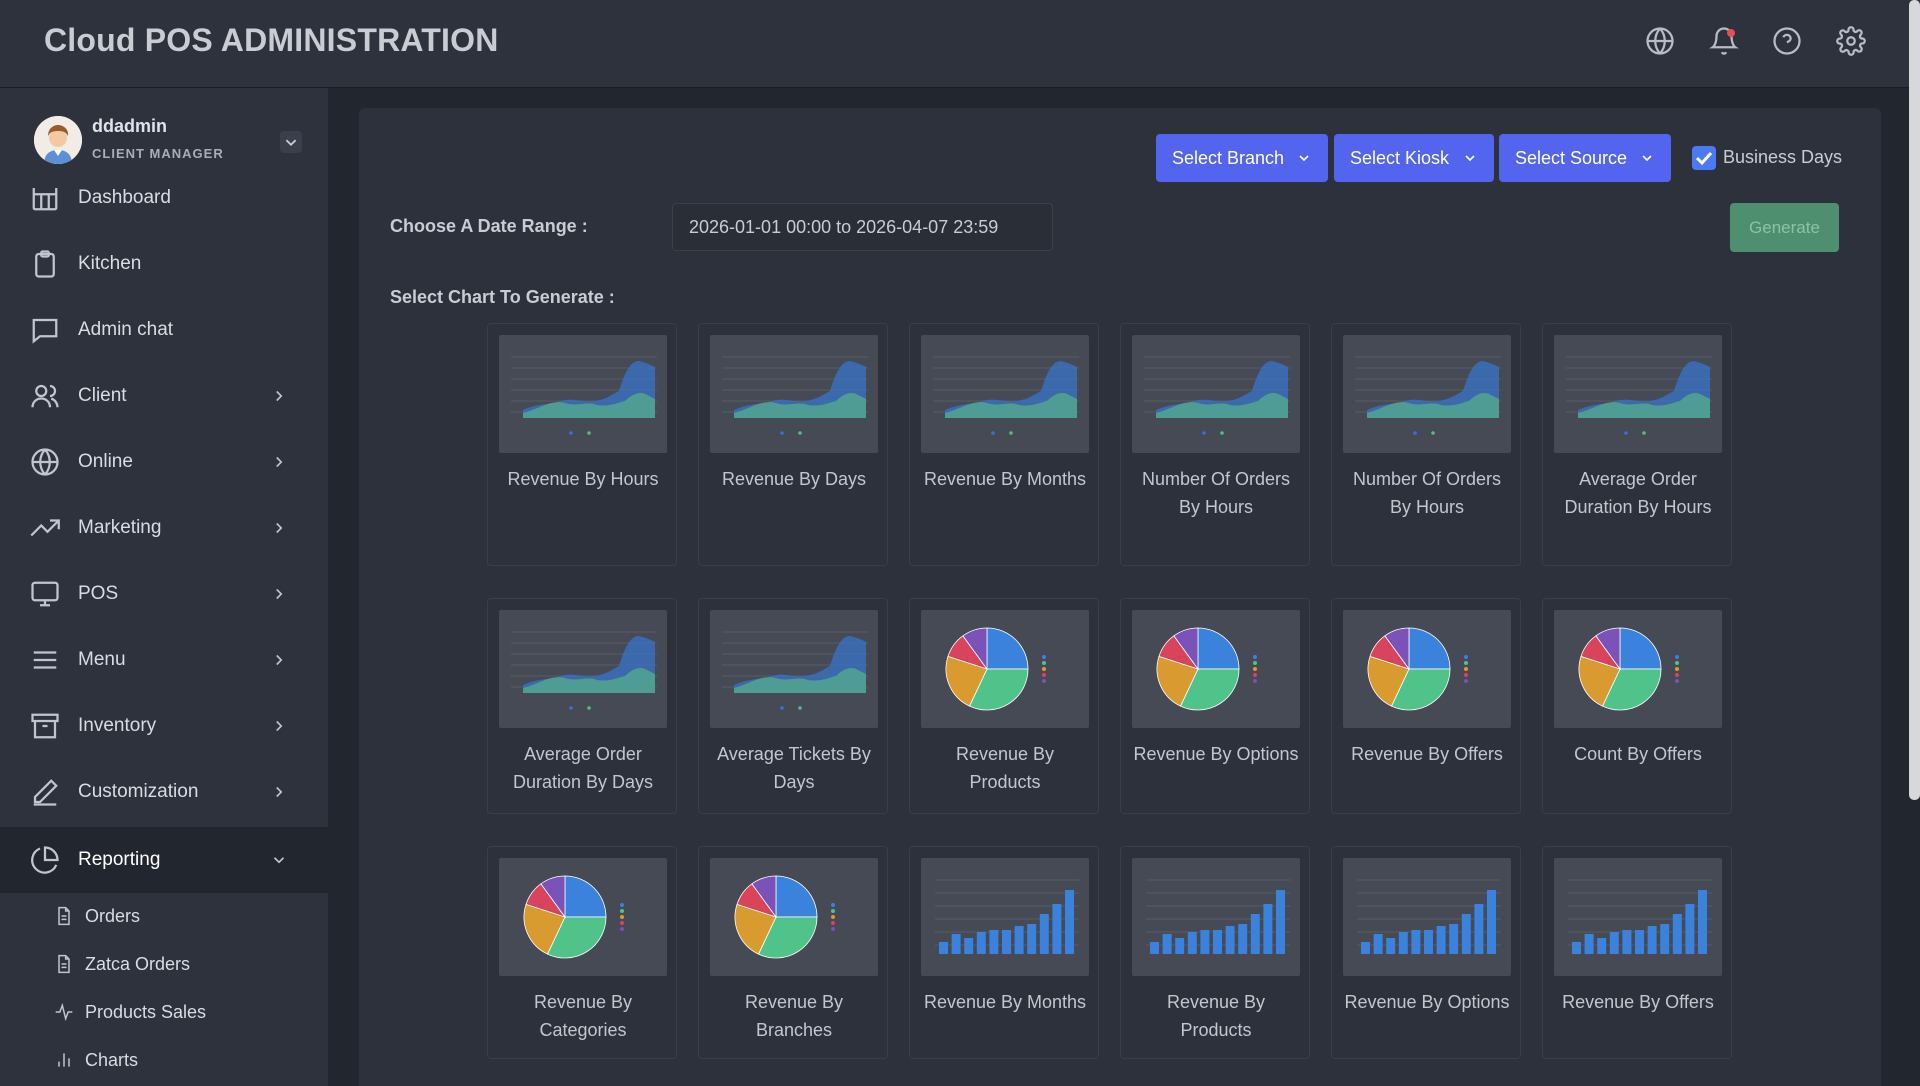  I want to click on app-title: Cloud POS ADMINISTRATION, so click(271, 40).